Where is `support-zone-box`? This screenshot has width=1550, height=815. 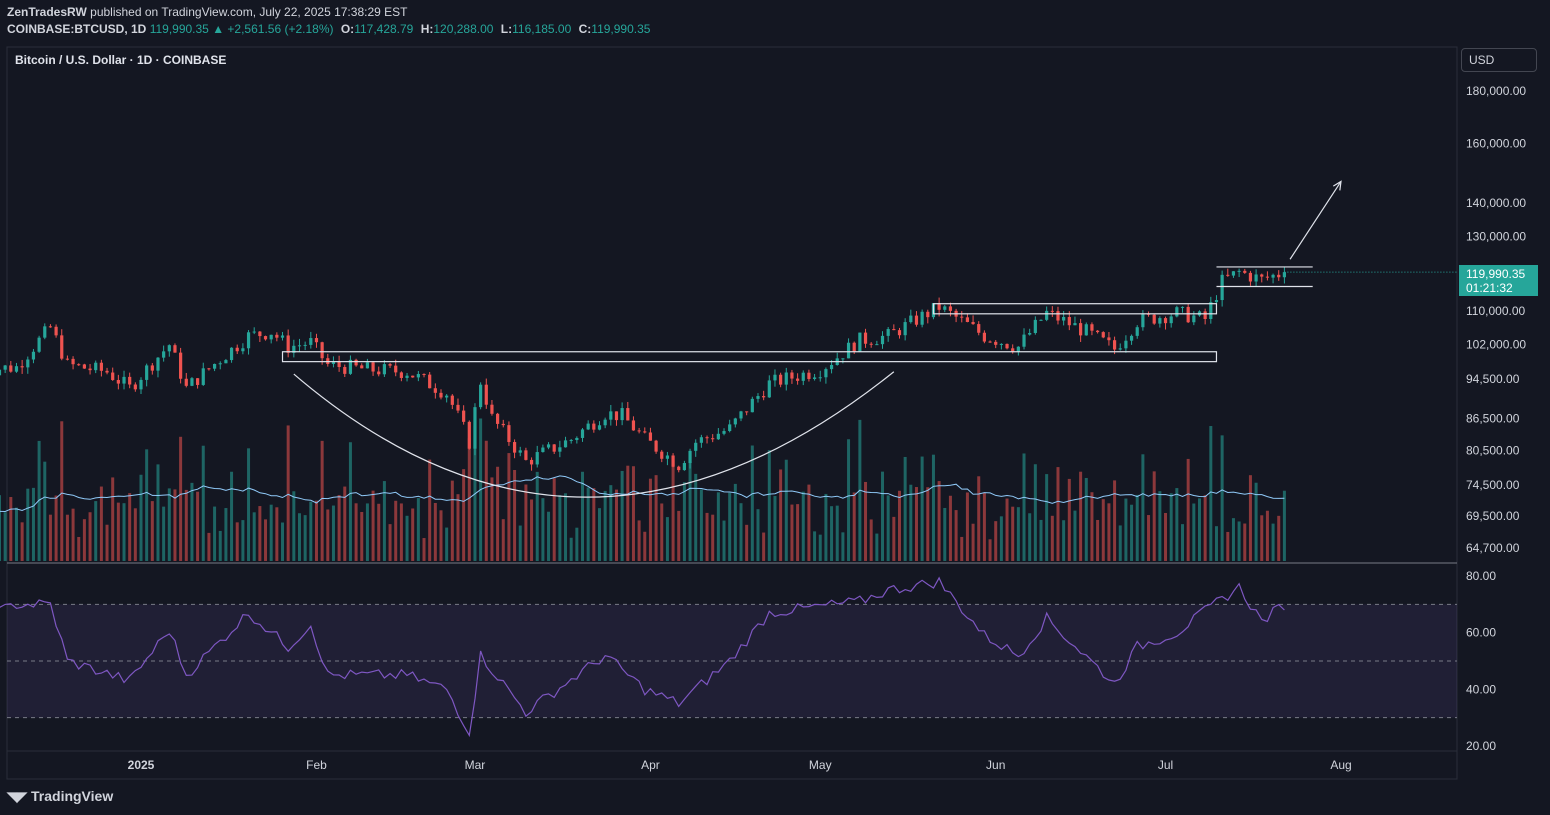
support-zone-box is located at coordinates (749, 357).